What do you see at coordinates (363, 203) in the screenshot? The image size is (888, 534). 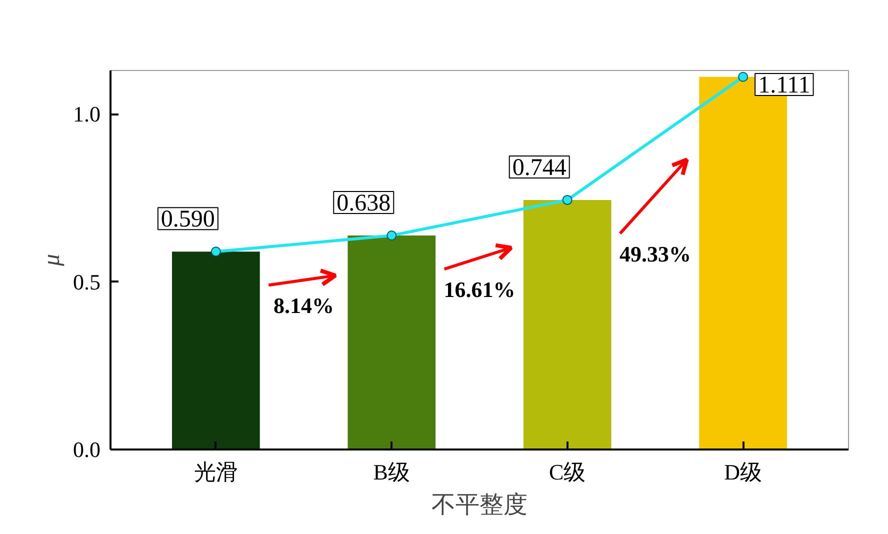 I see `data-label: 0.638` at bounding box center [363, 203].